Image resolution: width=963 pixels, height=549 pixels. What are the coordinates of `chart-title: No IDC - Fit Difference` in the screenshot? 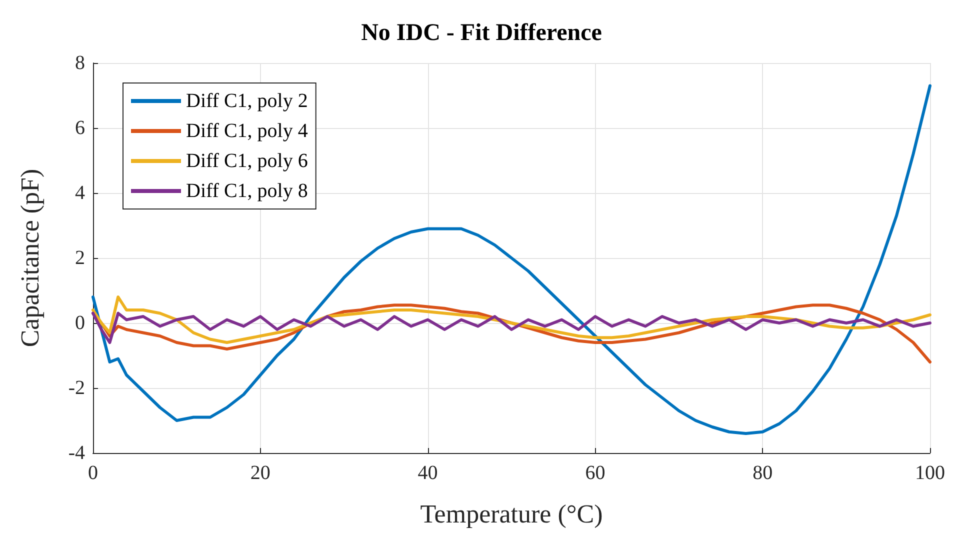 It's located at (481, 33).